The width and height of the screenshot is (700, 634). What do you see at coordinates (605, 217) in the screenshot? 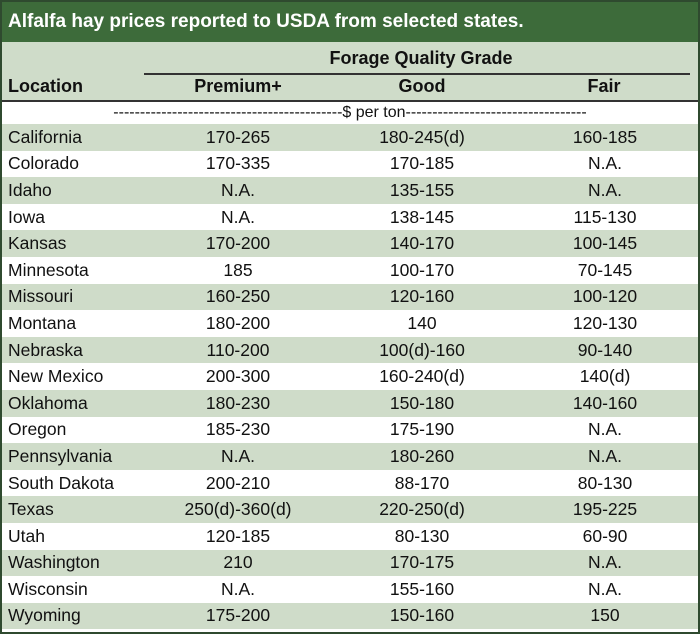
I see `fair-cell: 115-130` at bounding box center [605, 217].